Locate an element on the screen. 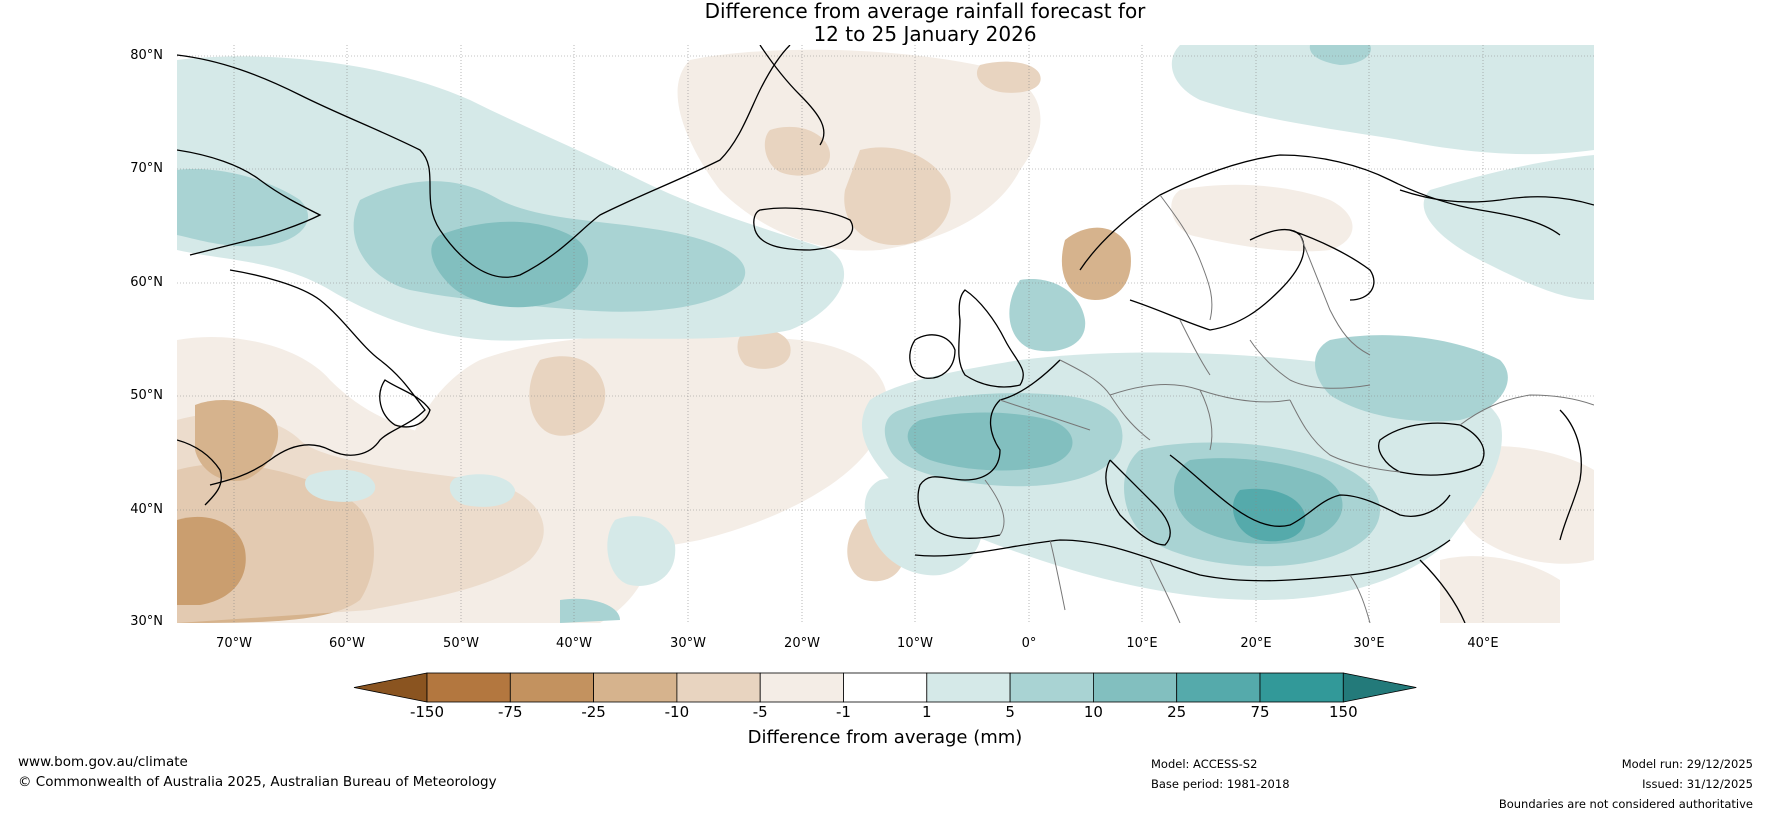  colorbar is located at coordinates (885, 687).